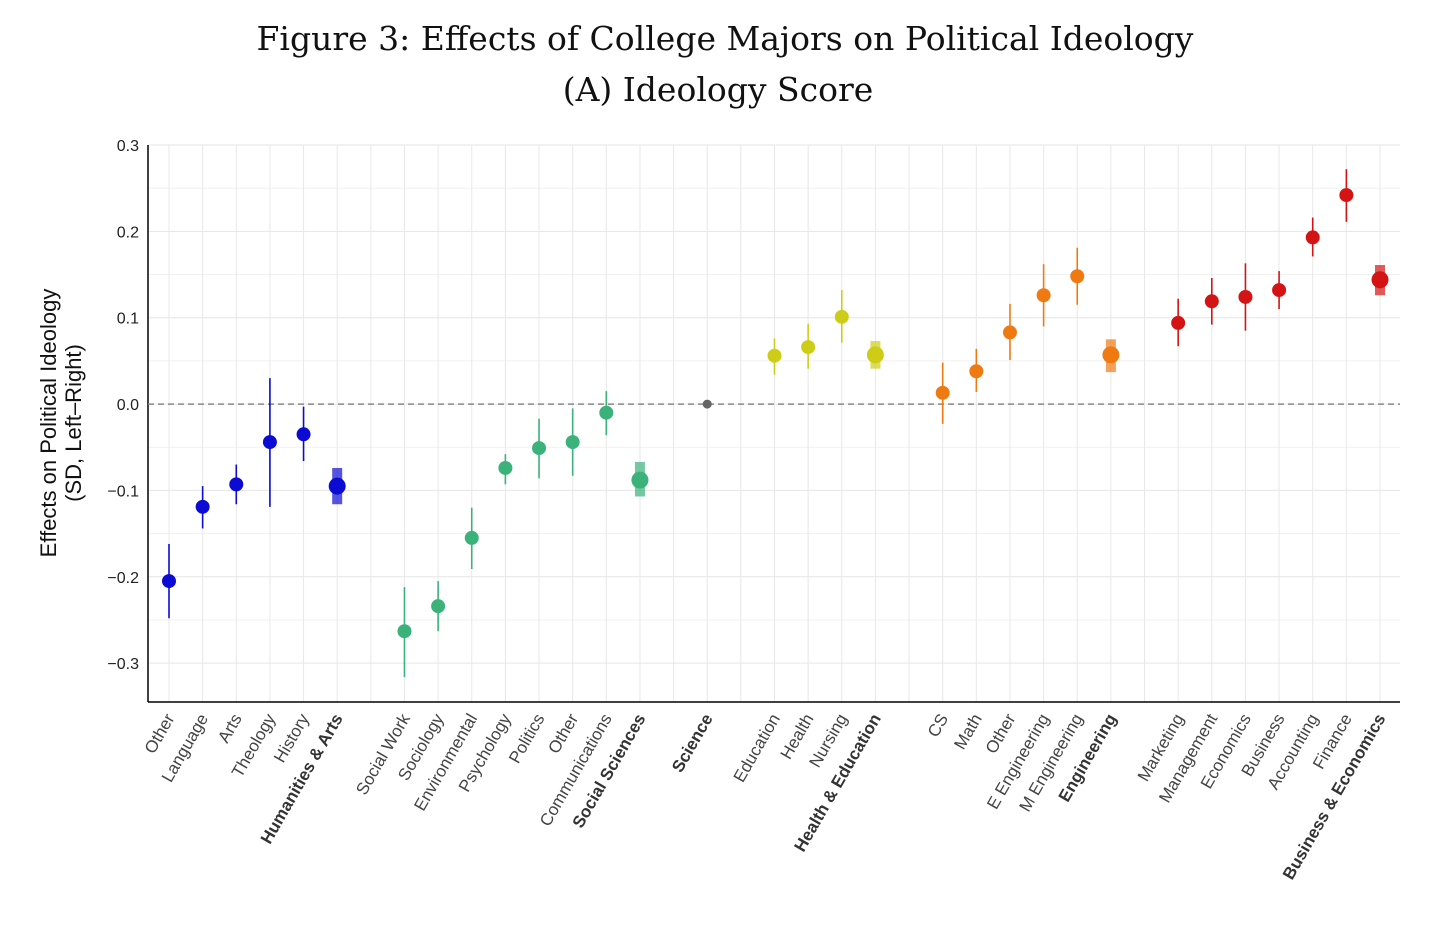 The height and width of the screenshot is (927, 1456). Describe the element at coordinates (48, 423) in the screenshot. I see `y-axis-label-line1: Effects on Political Ideology` at that location.